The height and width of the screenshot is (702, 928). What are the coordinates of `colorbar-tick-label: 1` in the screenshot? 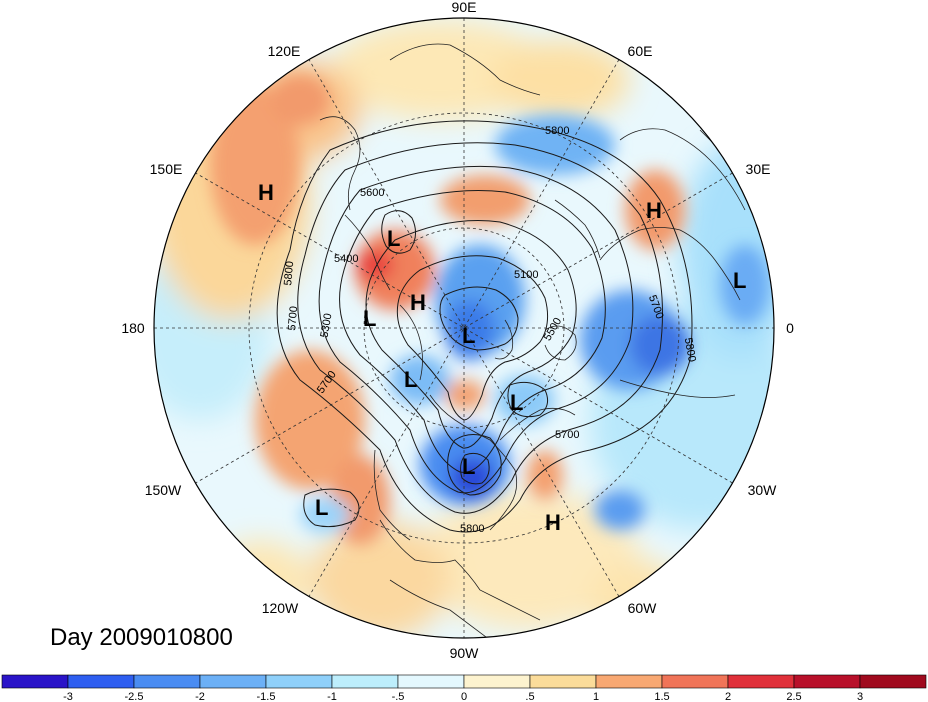 It's located at (596, 696).